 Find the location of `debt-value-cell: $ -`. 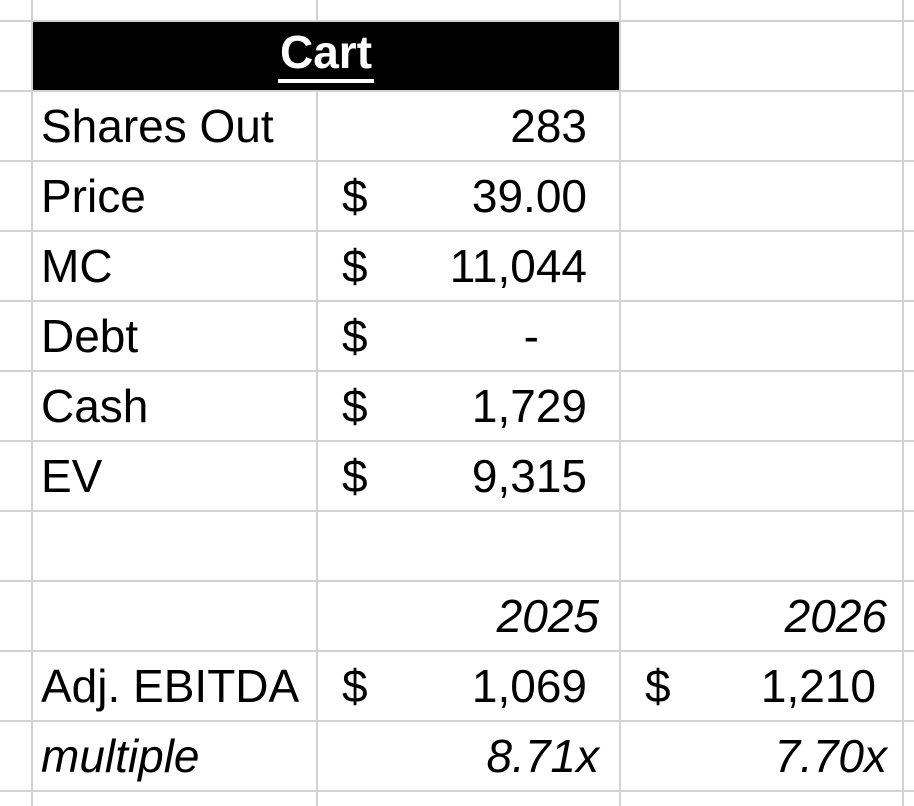

debt-value-cell: $ - is located at coordinates (469, 337).